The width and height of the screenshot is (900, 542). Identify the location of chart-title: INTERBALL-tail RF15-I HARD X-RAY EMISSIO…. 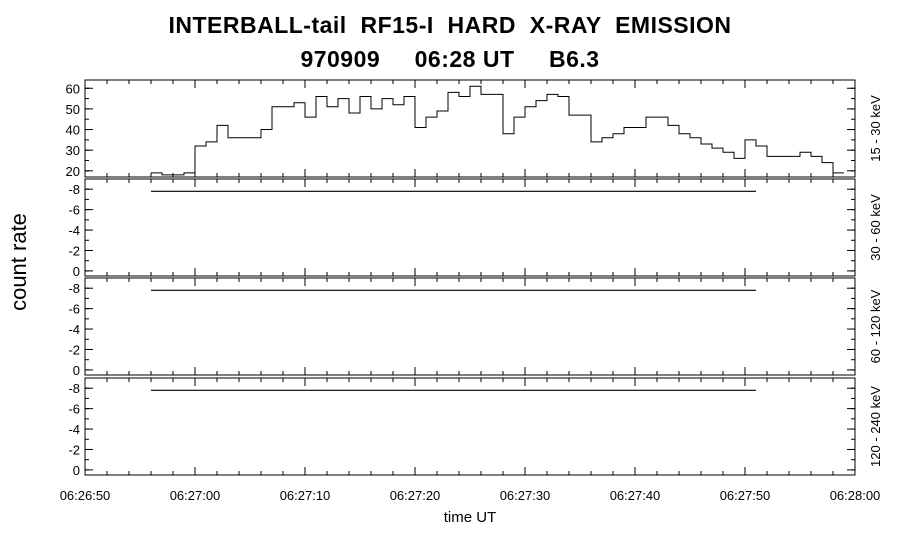
(450, 25).